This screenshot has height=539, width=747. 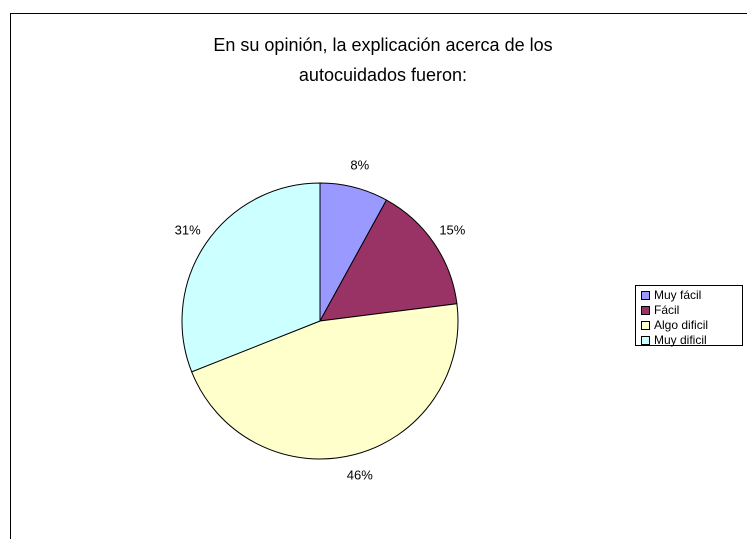 What do you see at coordinates (681, 325) in the screenshot?
I see `legend-label: Algo dificil` at bounding box center [681, 325].